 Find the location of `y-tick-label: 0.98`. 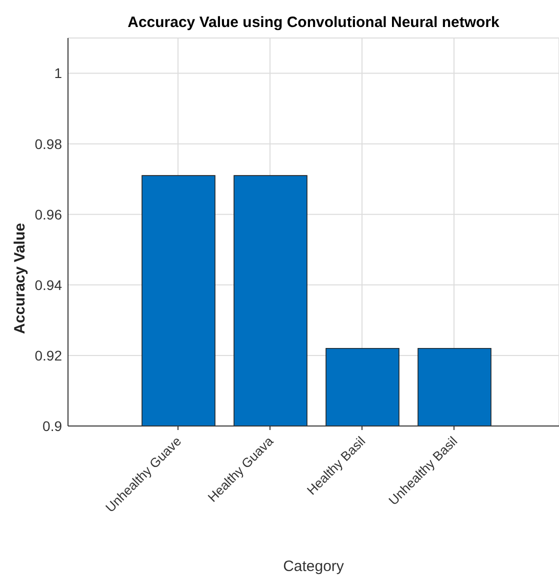

y-tick-label: 0.98 is located at coordinates (48, 144).